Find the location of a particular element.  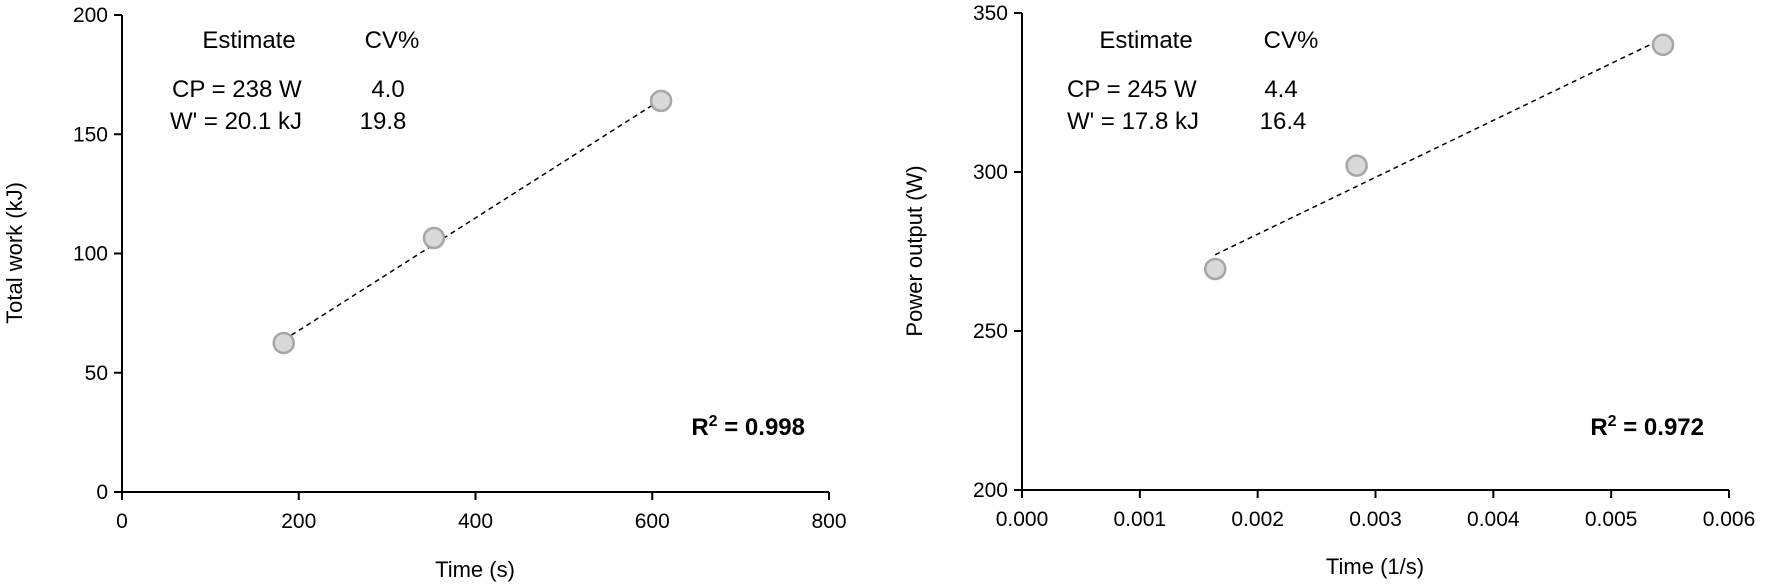

x-tick-label: 400 is located at coordinates (475, 521).